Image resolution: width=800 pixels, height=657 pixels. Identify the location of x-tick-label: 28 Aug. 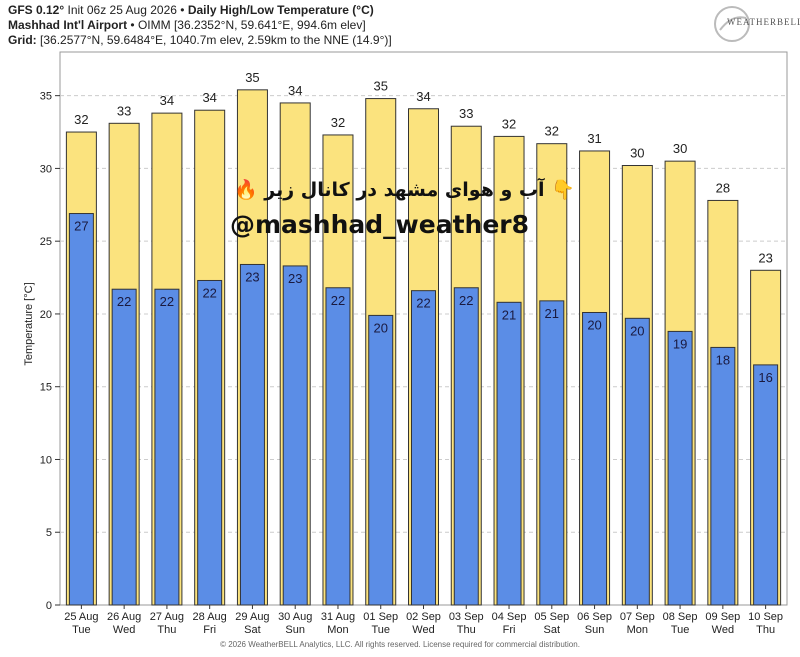
(210, 617).